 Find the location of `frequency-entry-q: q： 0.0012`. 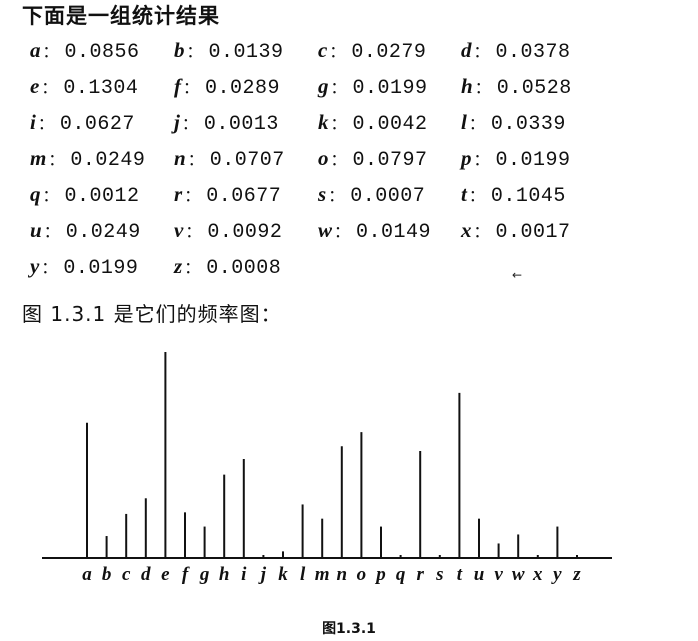

frequency-entry-q: q： 0.0012 is located at coordinates (102, 200).